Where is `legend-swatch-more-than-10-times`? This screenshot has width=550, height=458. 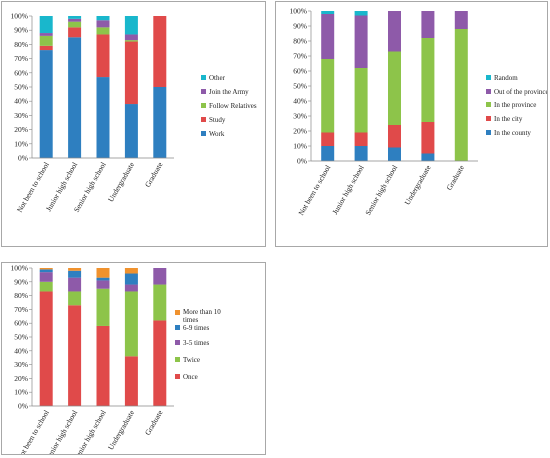 legend-swatch-more-than-10-times is located at coordinates (177, 312).